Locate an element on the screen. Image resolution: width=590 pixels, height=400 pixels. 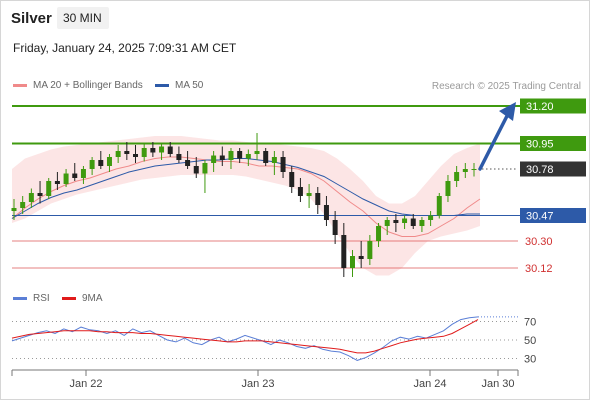
level-label-30.30: 30.30 is located at coordinates (539, 242).